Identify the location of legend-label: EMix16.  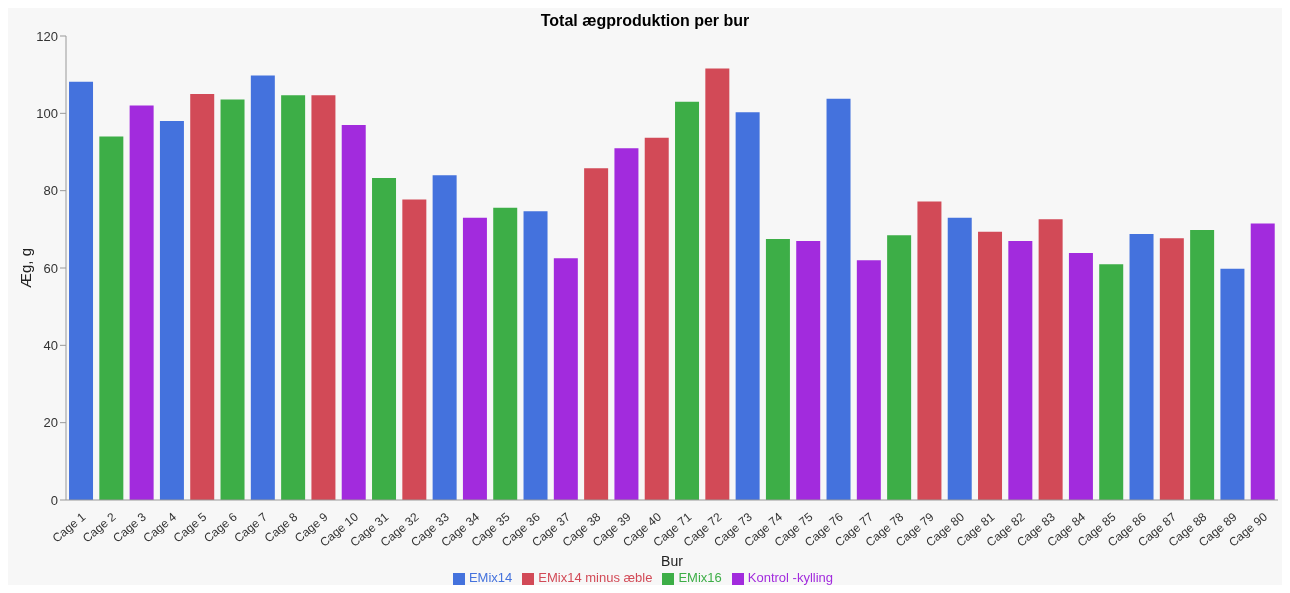
(700, 577).